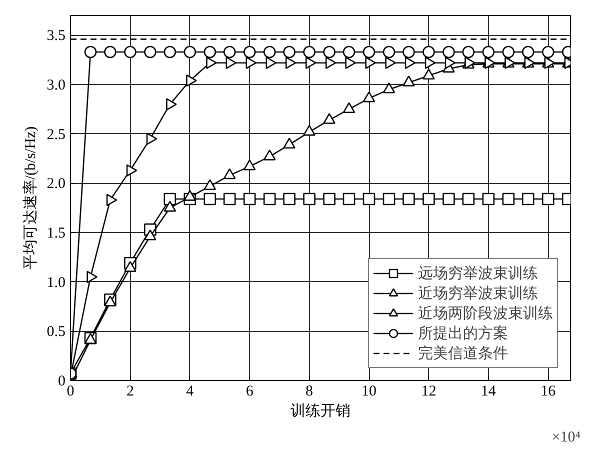  What do you see at coordinates (56, 282) in the screenshot?
I see `y-tick-label: 1.0` at bounding box center [56, 282].